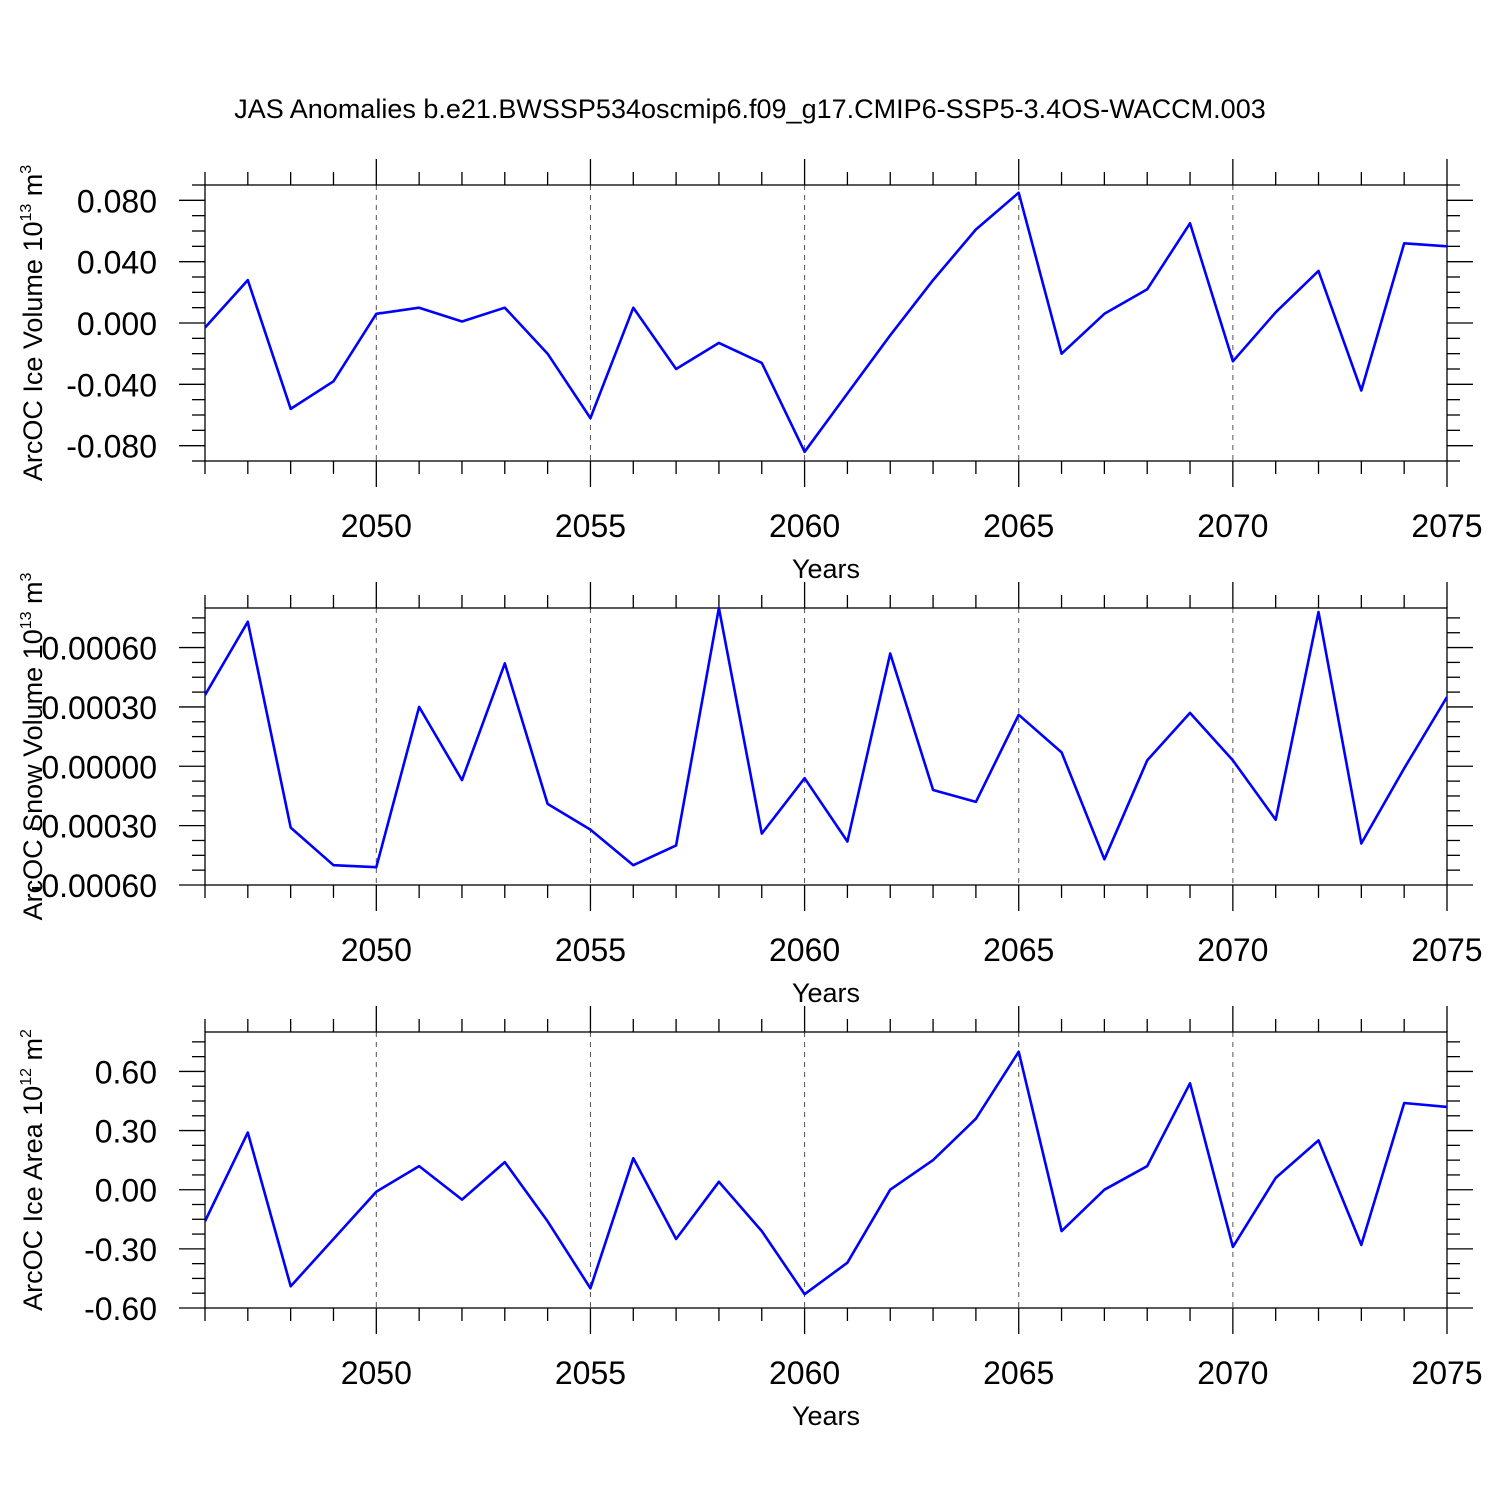 This screenshot has height=1500, width=1500. Describe the element at coordinates (117, 324) in the screenshot. I see `y-tick-label: 0.000` at that location.